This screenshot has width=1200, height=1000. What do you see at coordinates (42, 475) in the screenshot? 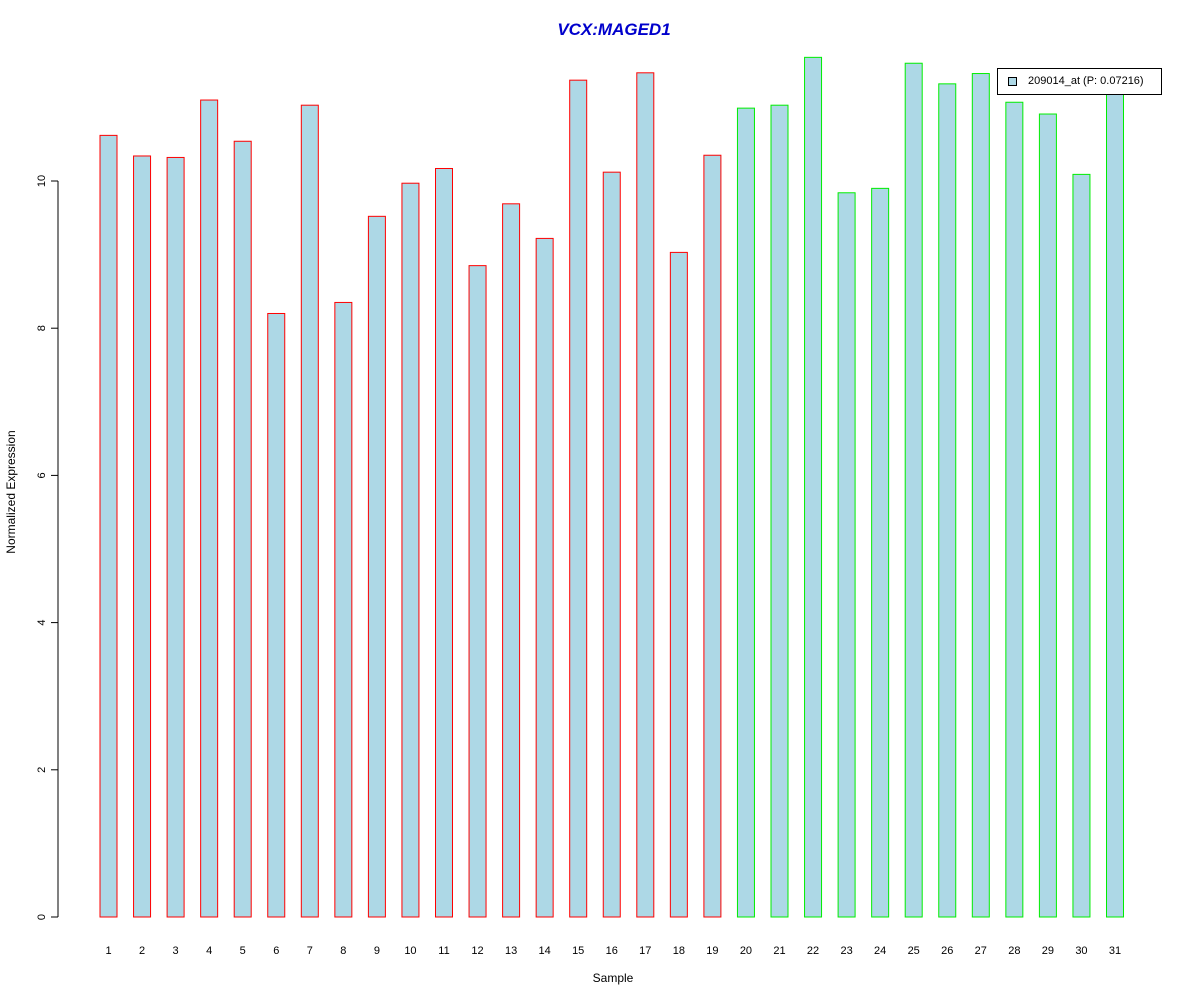
I see `y-tick-label: 6` at bounding box center [42, 475].